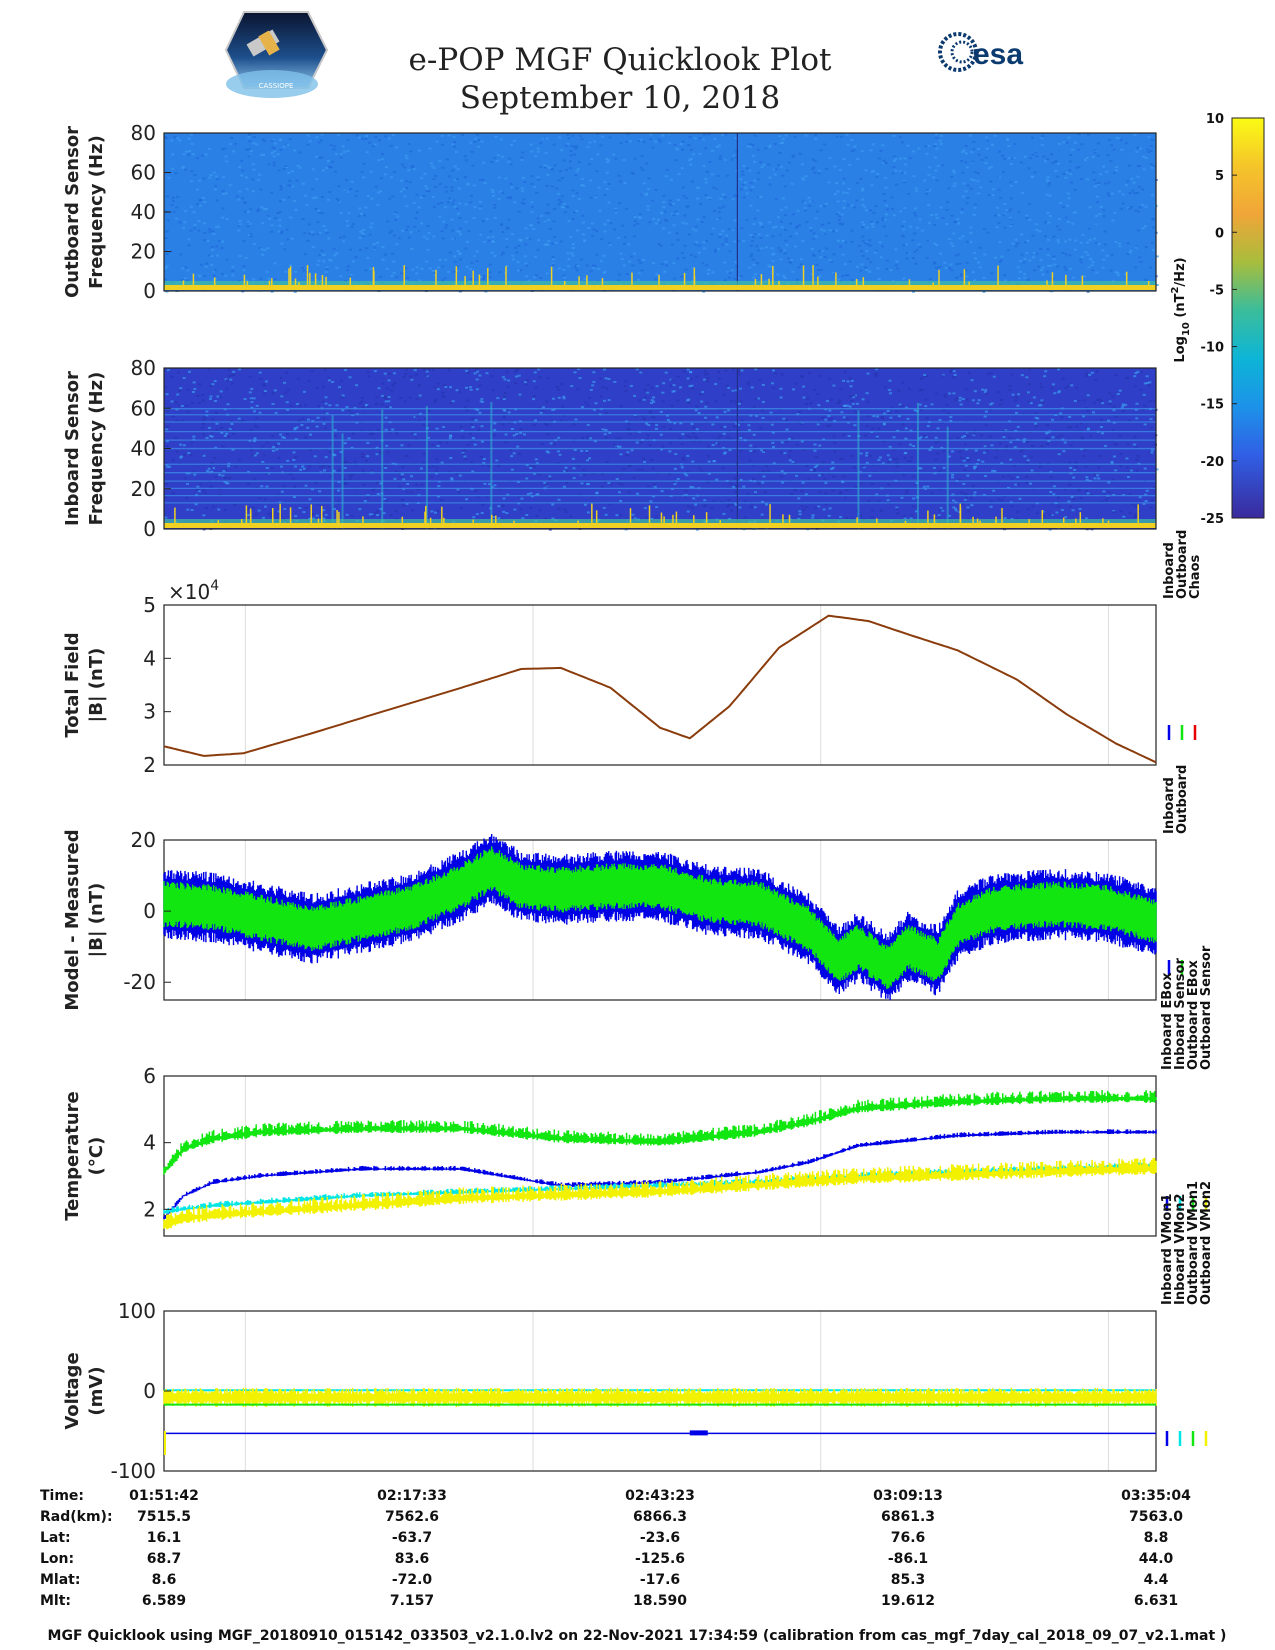  What do you see at coordinates (96, 449) in the screenshot?
I see `y-axis-label: Frequency (Hz)` at bounding box center [96, 449].